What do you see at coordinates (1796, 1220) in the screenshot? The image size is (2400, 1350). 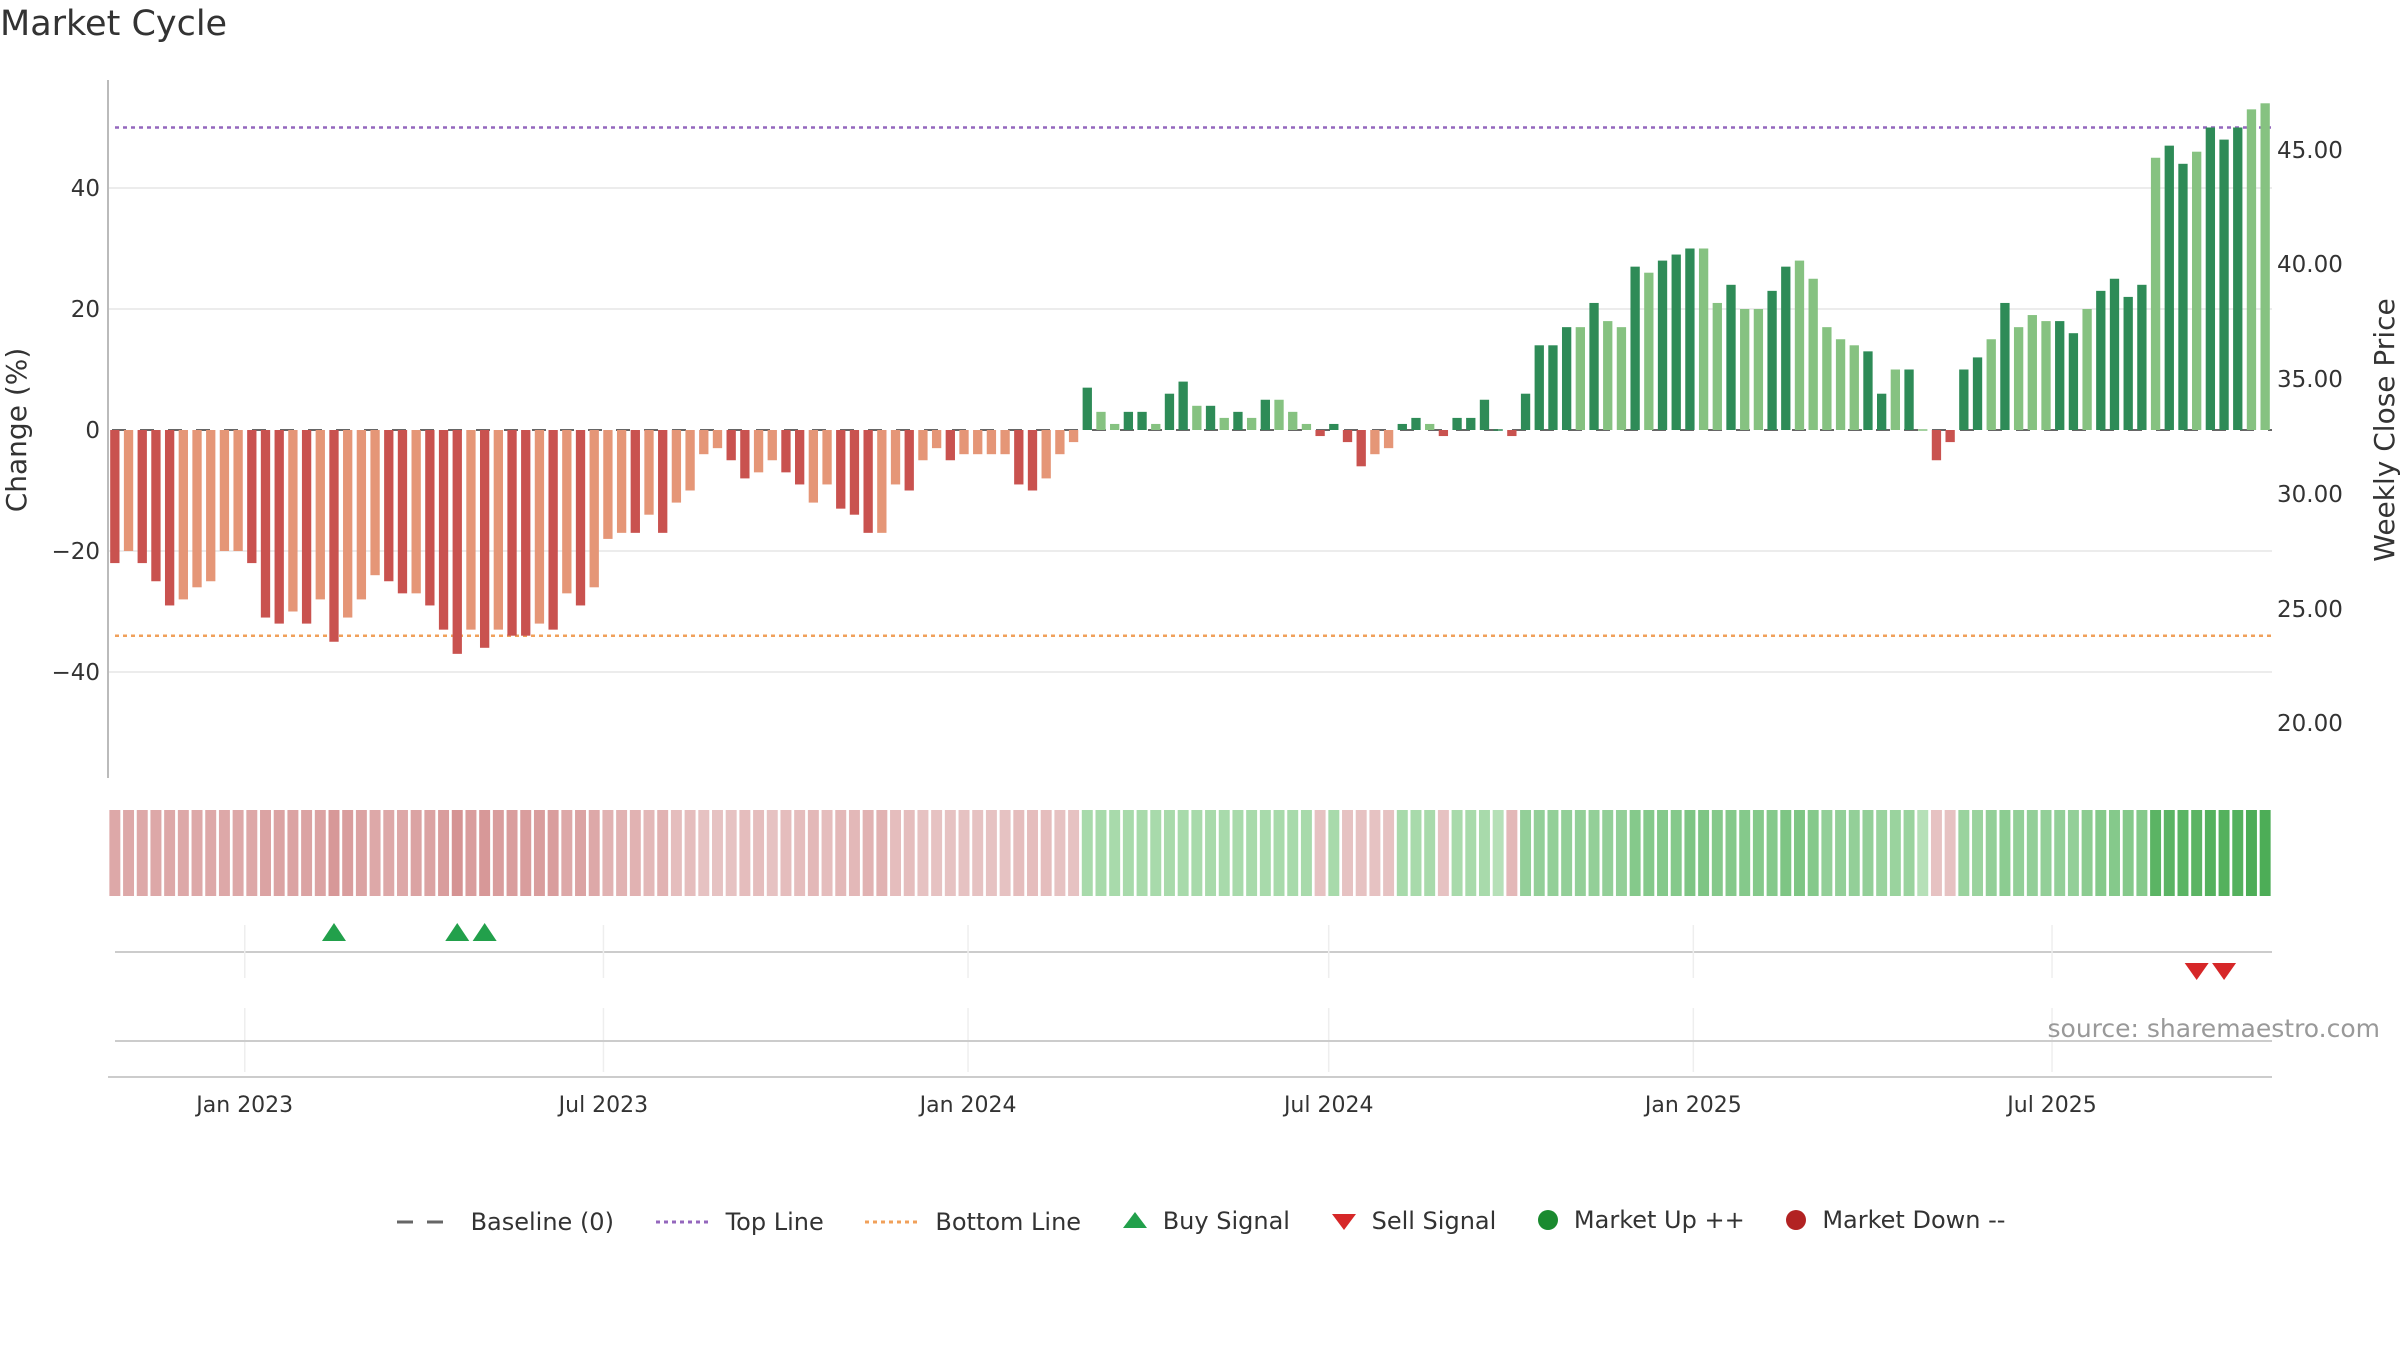 I see `circle-red-icon` at bounding box center [1796, 1220].